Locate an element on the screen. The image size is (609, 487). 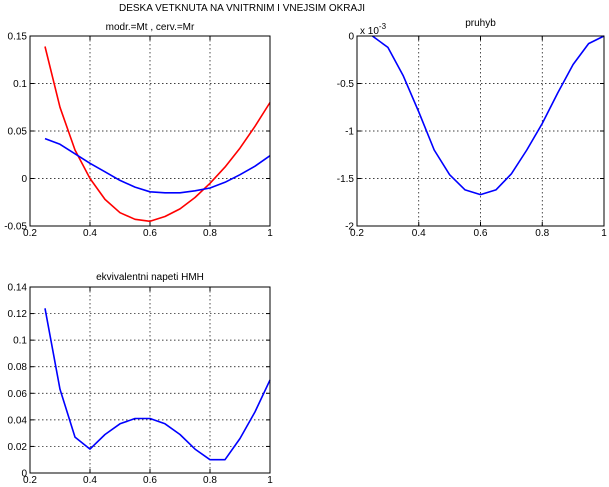
axes-title: modr.=Mt , cerv.=Mr is located at coordinates (150, 27).